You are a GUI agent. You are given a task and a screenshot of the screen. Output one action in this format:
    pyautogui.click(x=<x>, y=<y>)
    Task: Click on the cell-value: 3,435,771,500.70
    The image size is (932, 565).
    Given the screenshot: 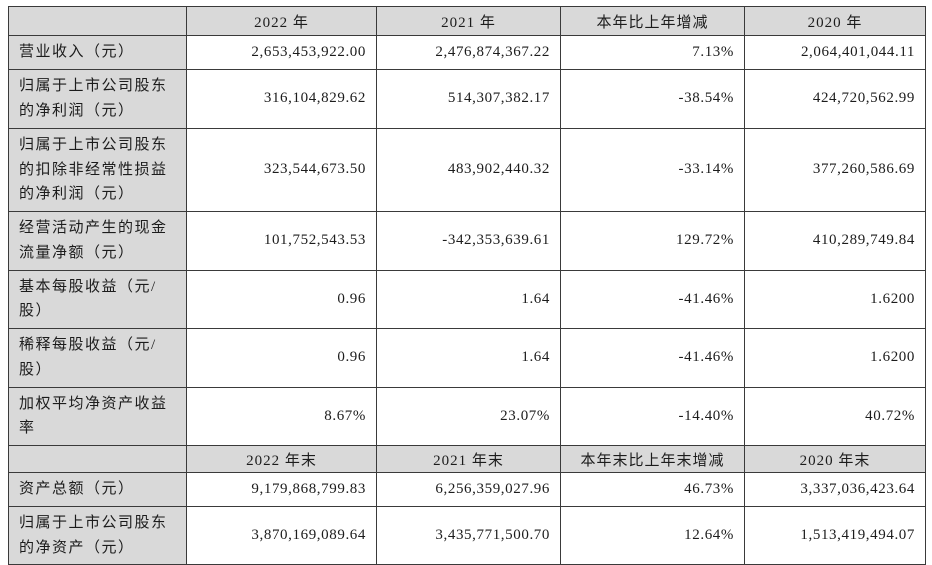 What is the action you would take?
    pyautogui.click(x=468, y=535)
    